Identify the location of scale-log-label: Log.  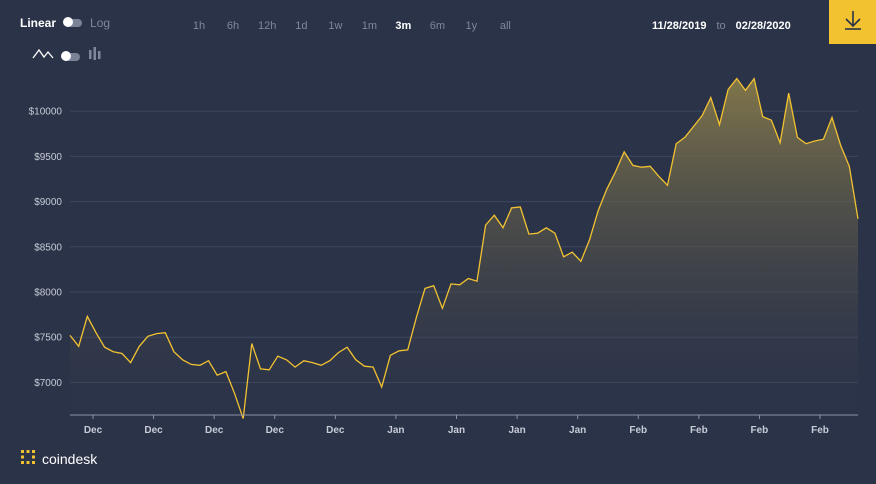
(100, 23).